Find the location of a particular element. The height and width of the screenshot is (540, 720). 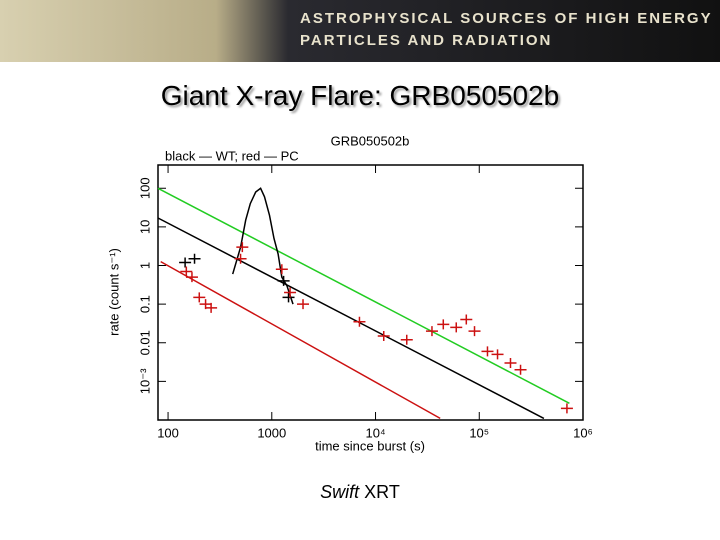

caption-italic: Swift is located at coordinates (340, 492).